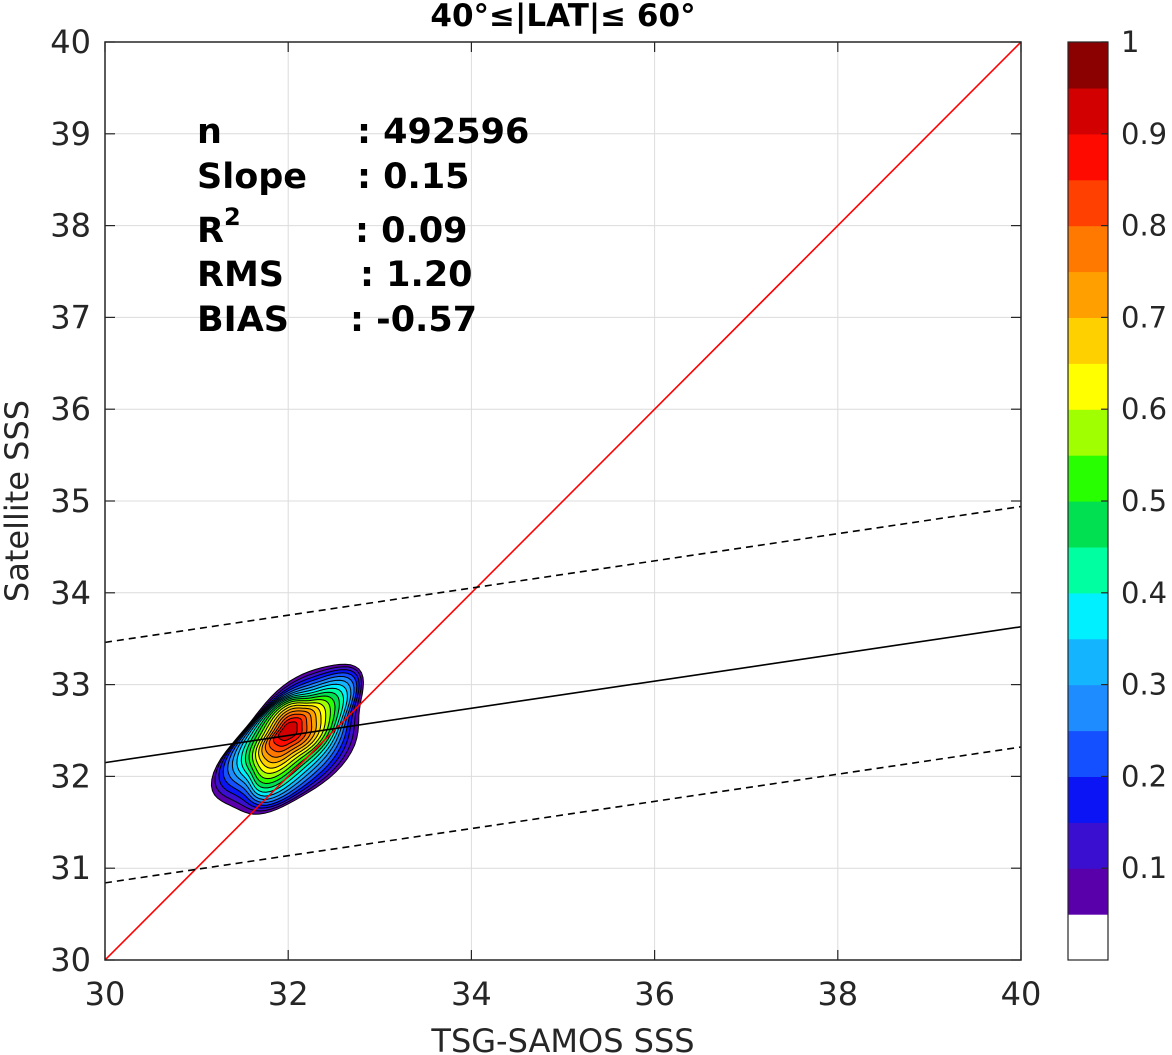 The width and height of the screenshot is (1172, 1055). I want to click on stat-key: BIAS, so click(243, 320).